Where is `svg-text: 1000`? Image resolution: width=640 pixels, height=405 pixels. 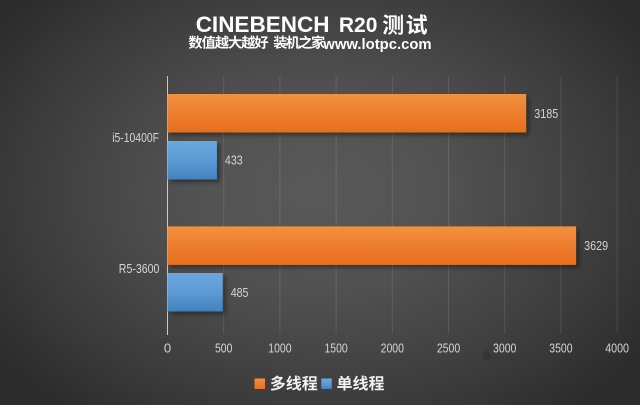
svg-text: 1000 is located at coordinates (279, 348).